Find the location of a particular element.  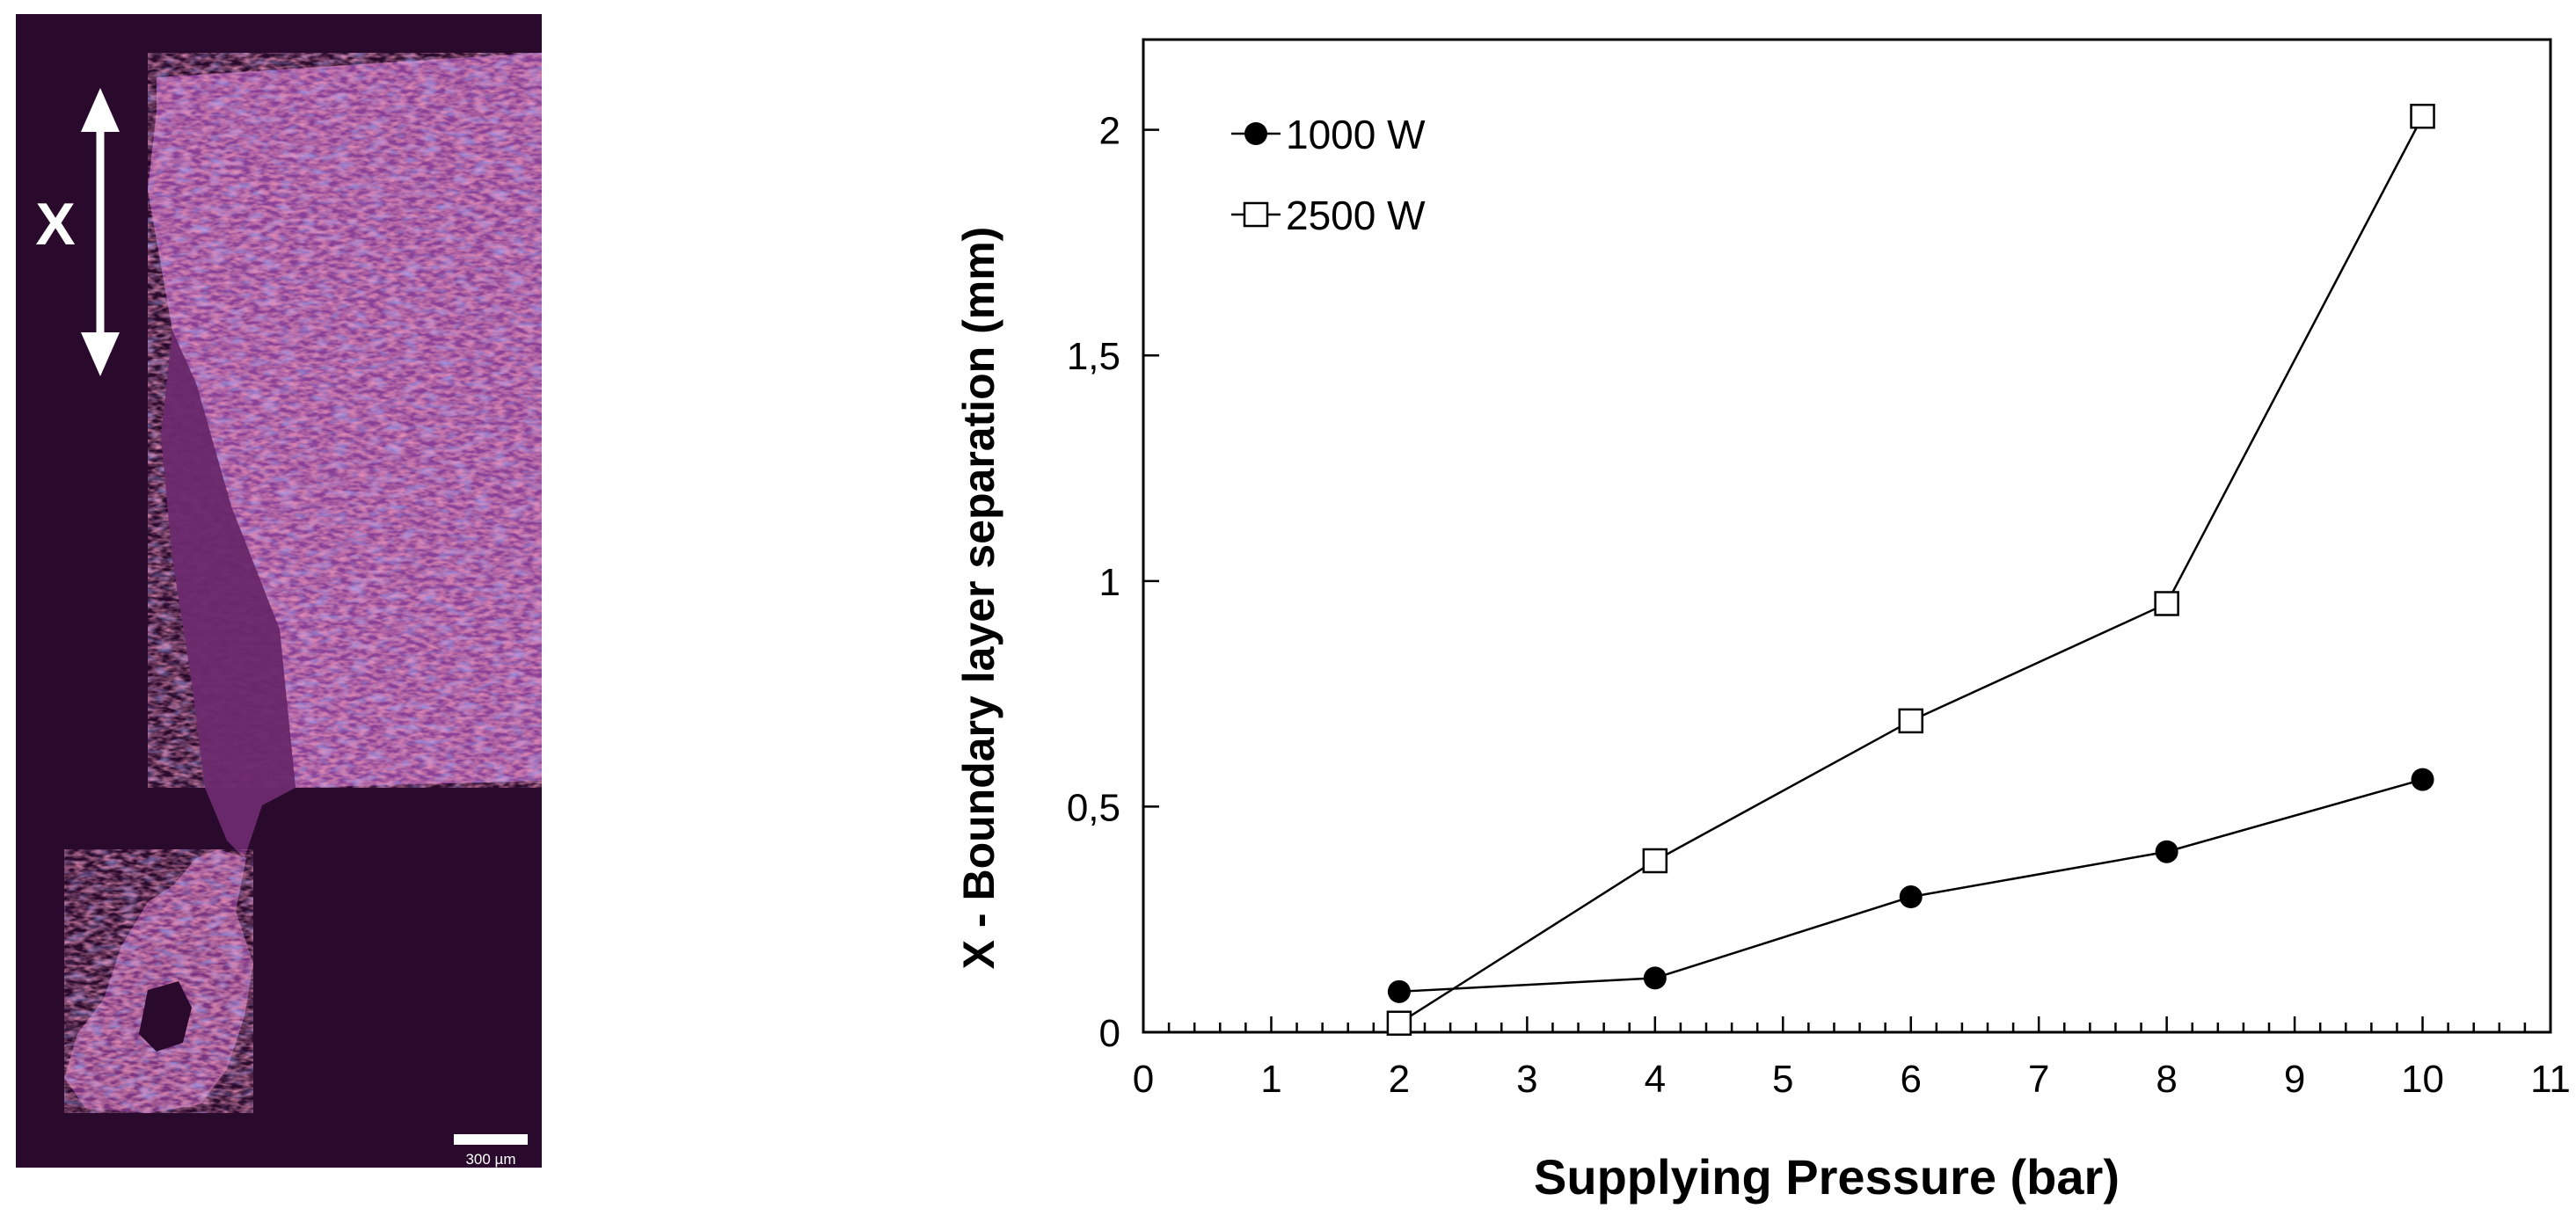

y-axis-ticks: 0 0,5 1 1,5 2 is located at coordinates (1113, 582).